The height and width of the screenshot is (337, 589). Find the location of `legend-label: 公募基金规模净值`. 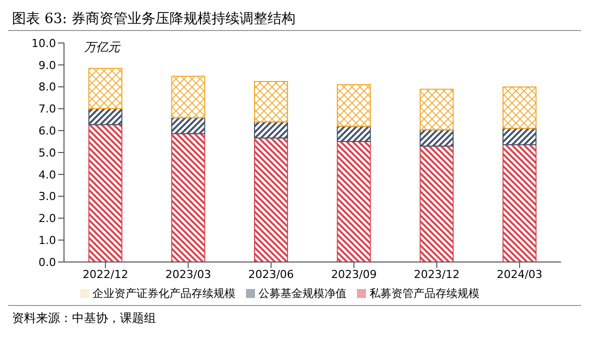

legend-label: 公募基金规模净值 is located at coordinates (302, 293).